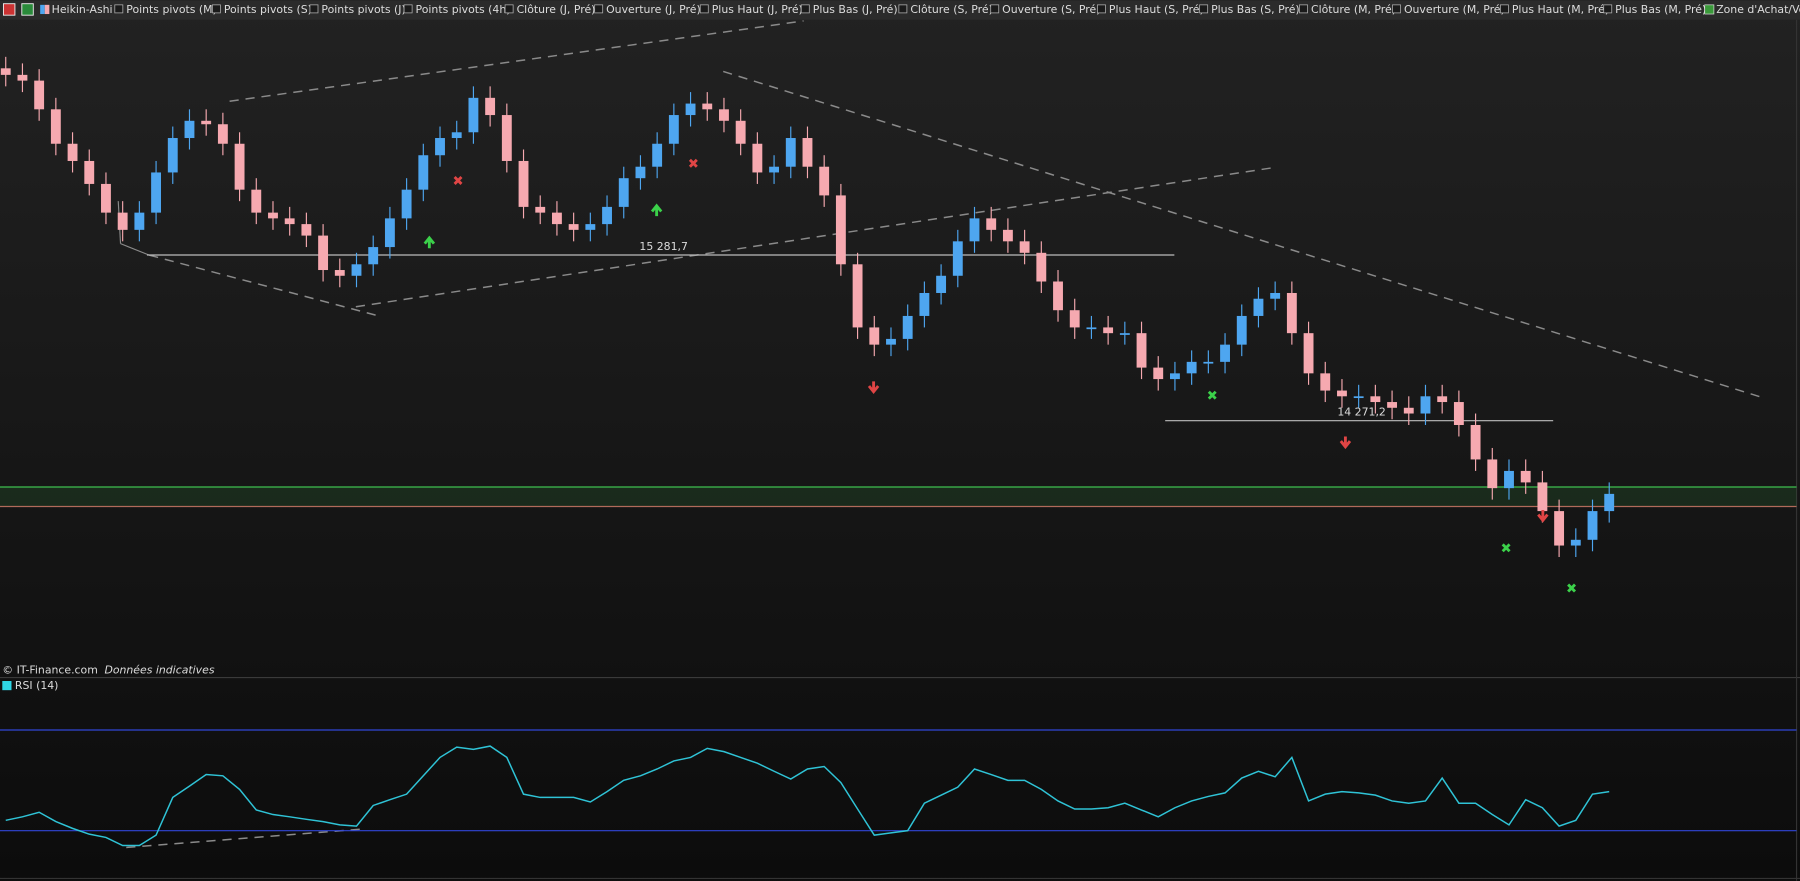 This screenshot has height=881, width=1800. What do you see at coordinates (757, 9) in the screenshot?
I see `toolbar-item: Plus Haut (J, Pré)` at bounding box center [757, 9].